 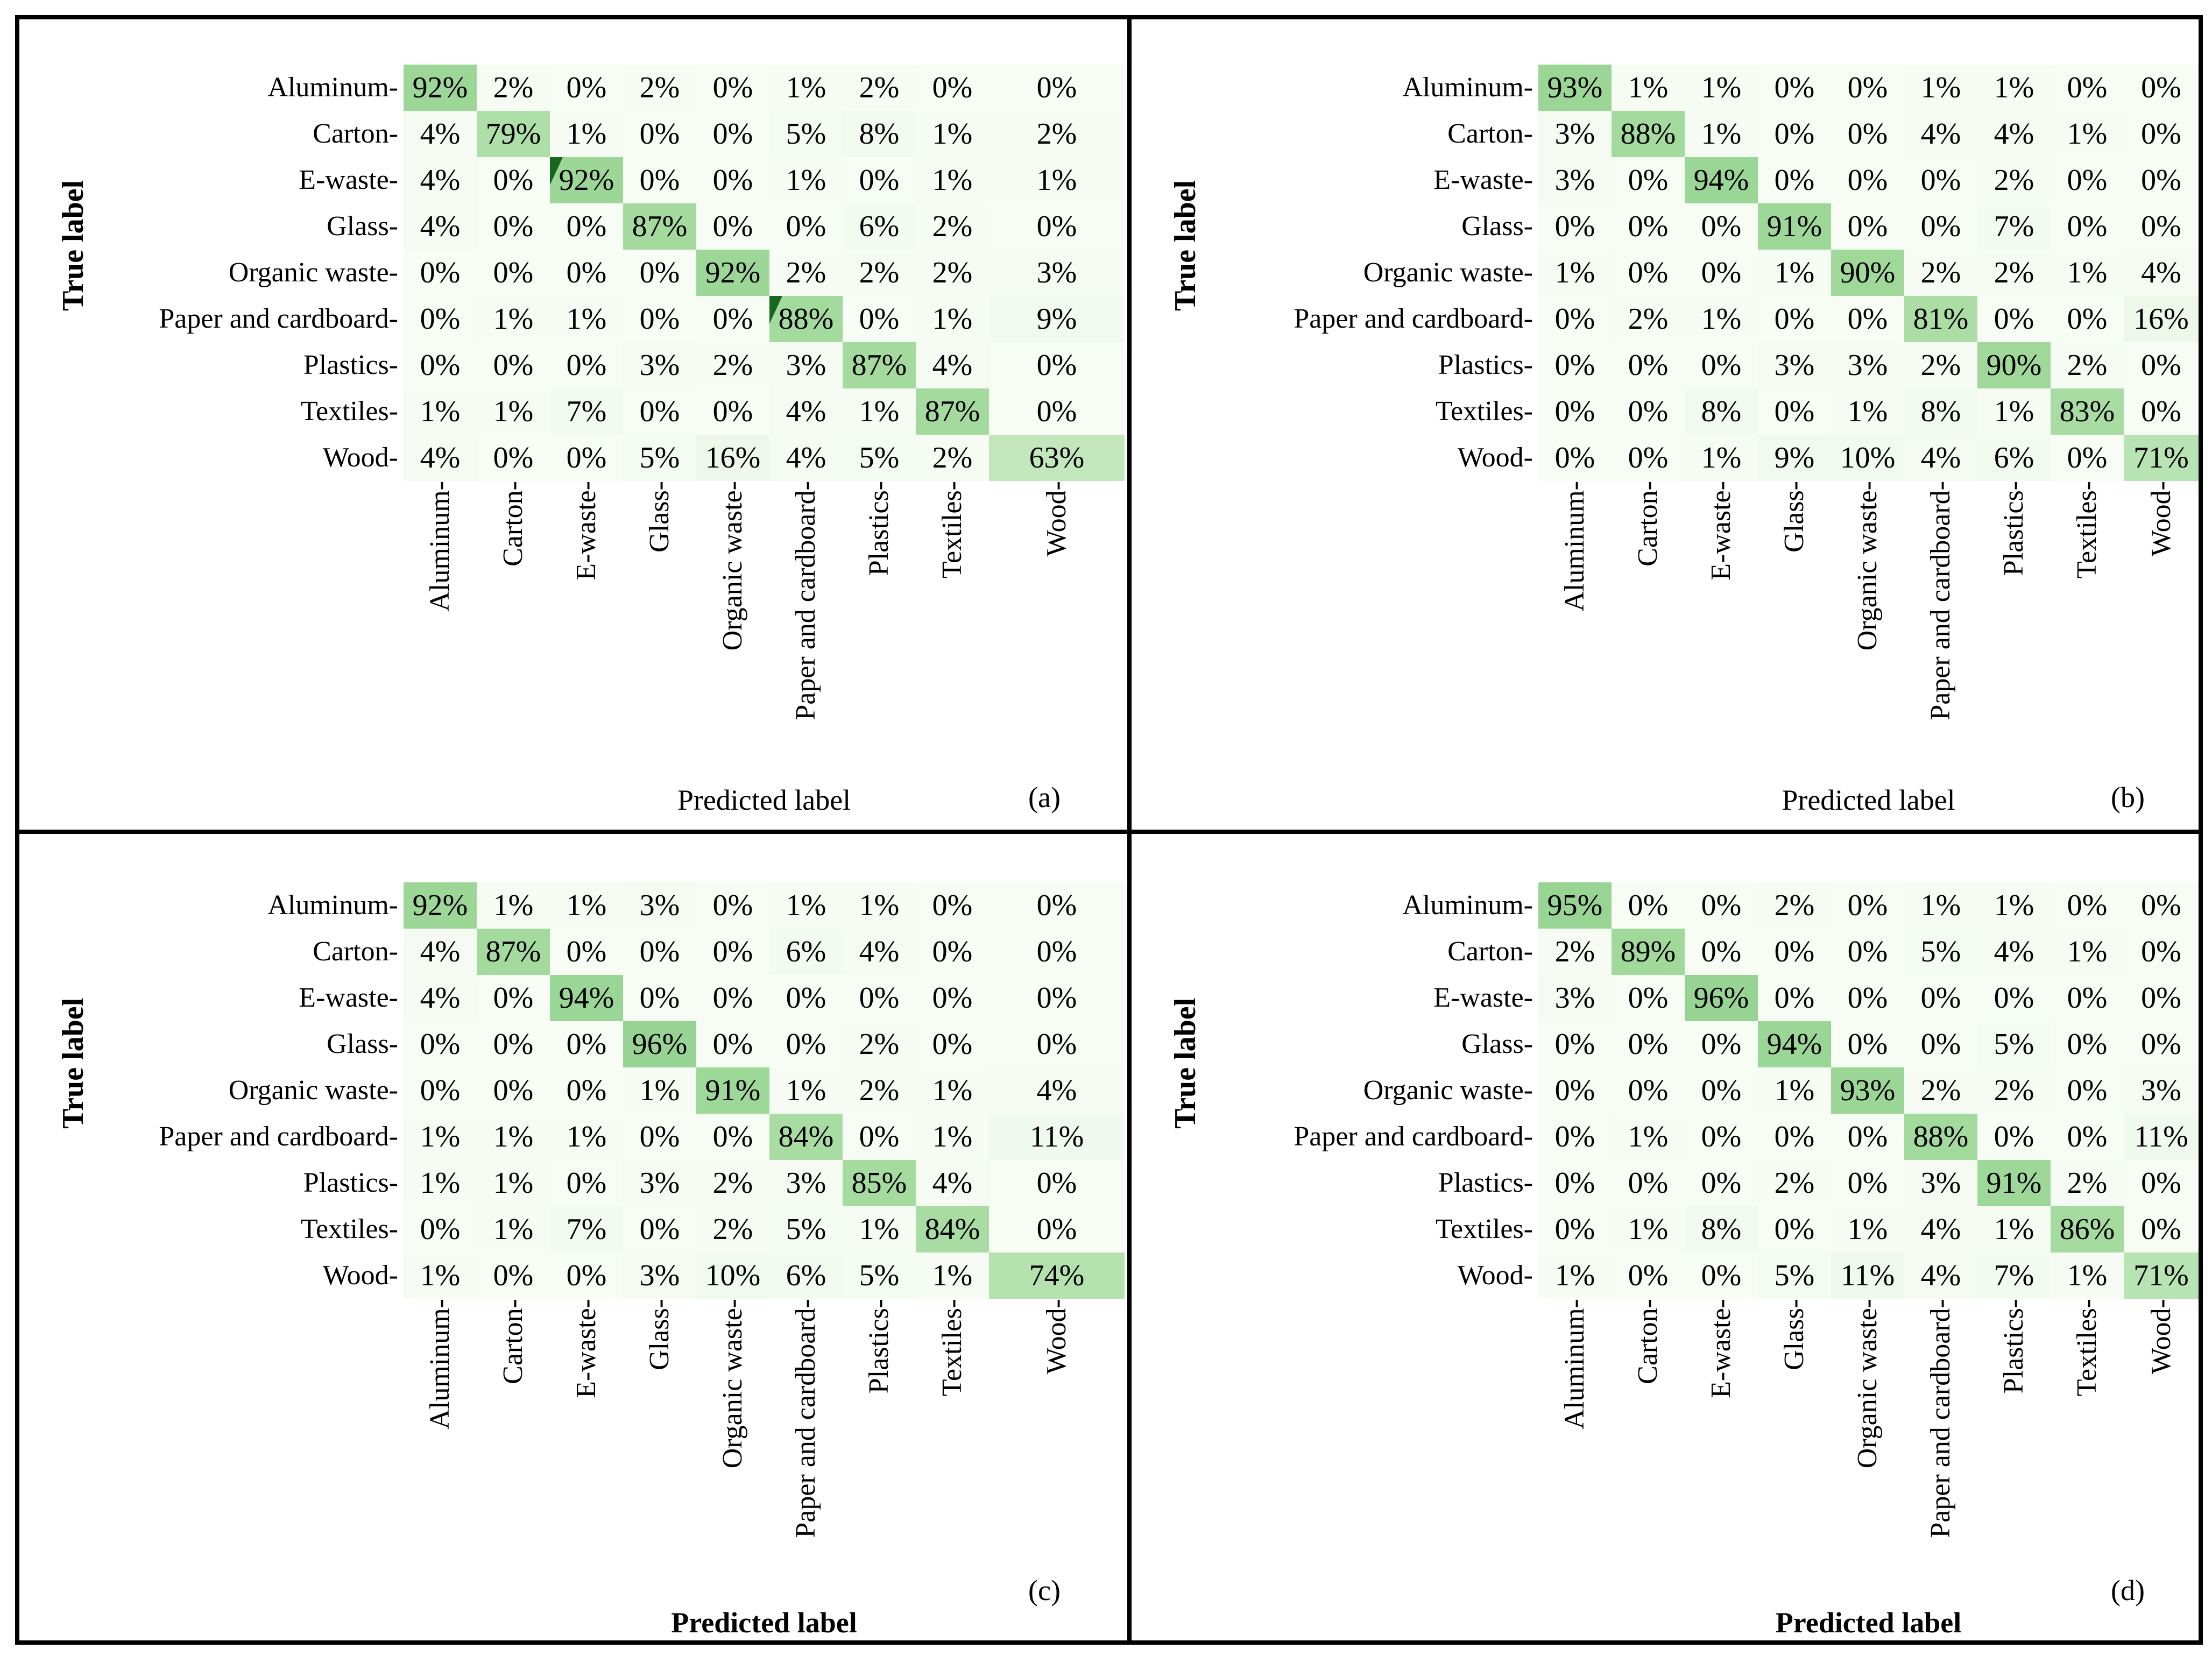 What do you see at coordinates (1648, 524) in the screenshot?
I see `col-tick-label: Carton-` at bounding box center [1648, 524].